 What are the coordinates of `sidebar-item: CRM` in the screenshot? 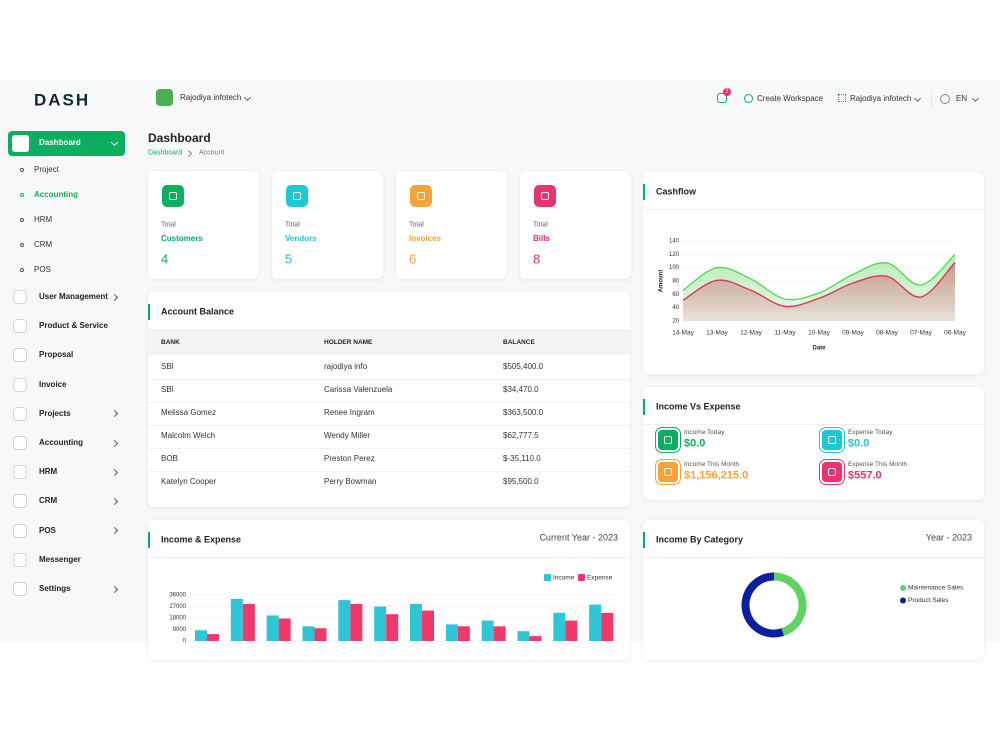 It's located at (48, 501).